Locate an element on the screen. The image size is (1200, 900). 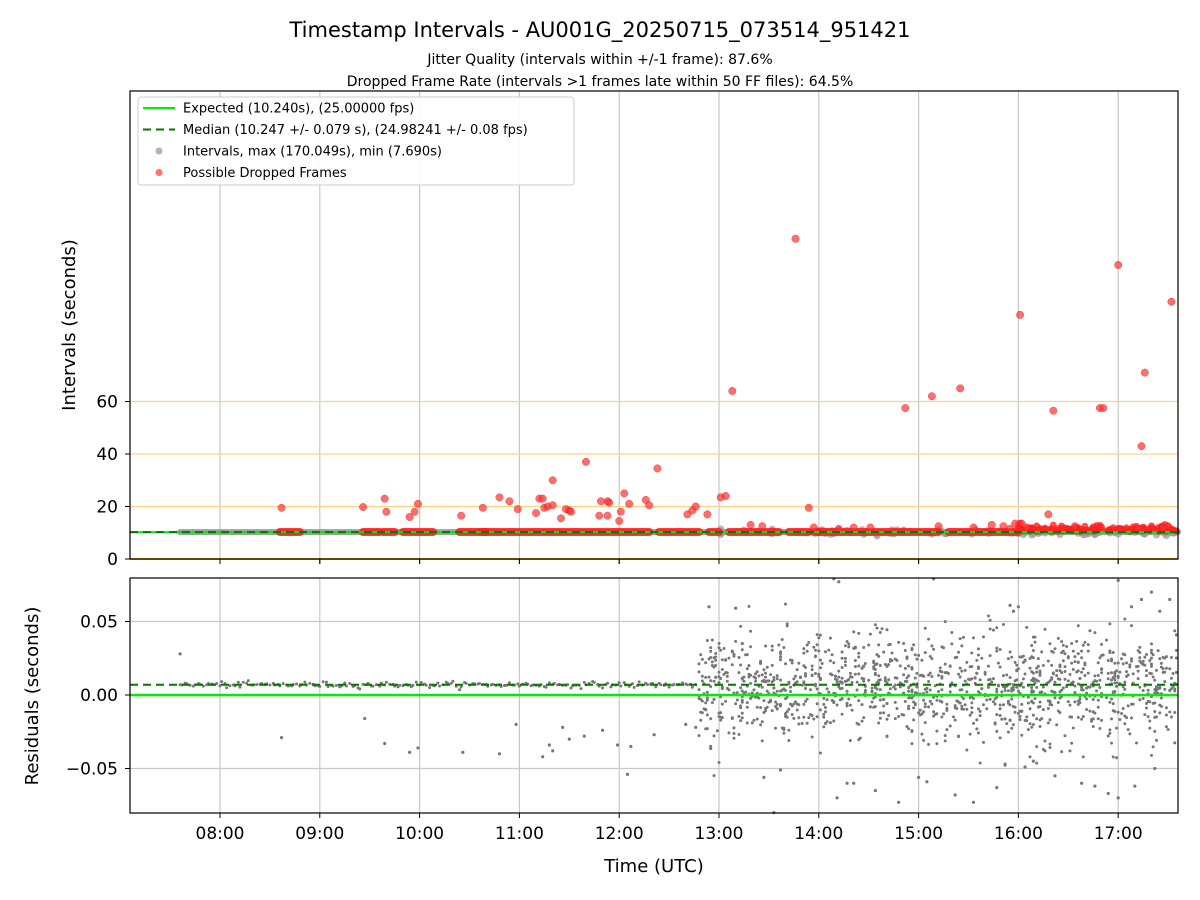
residuals-y-axis-label: Residuals (seconds) is located at coordinates (32, 696).